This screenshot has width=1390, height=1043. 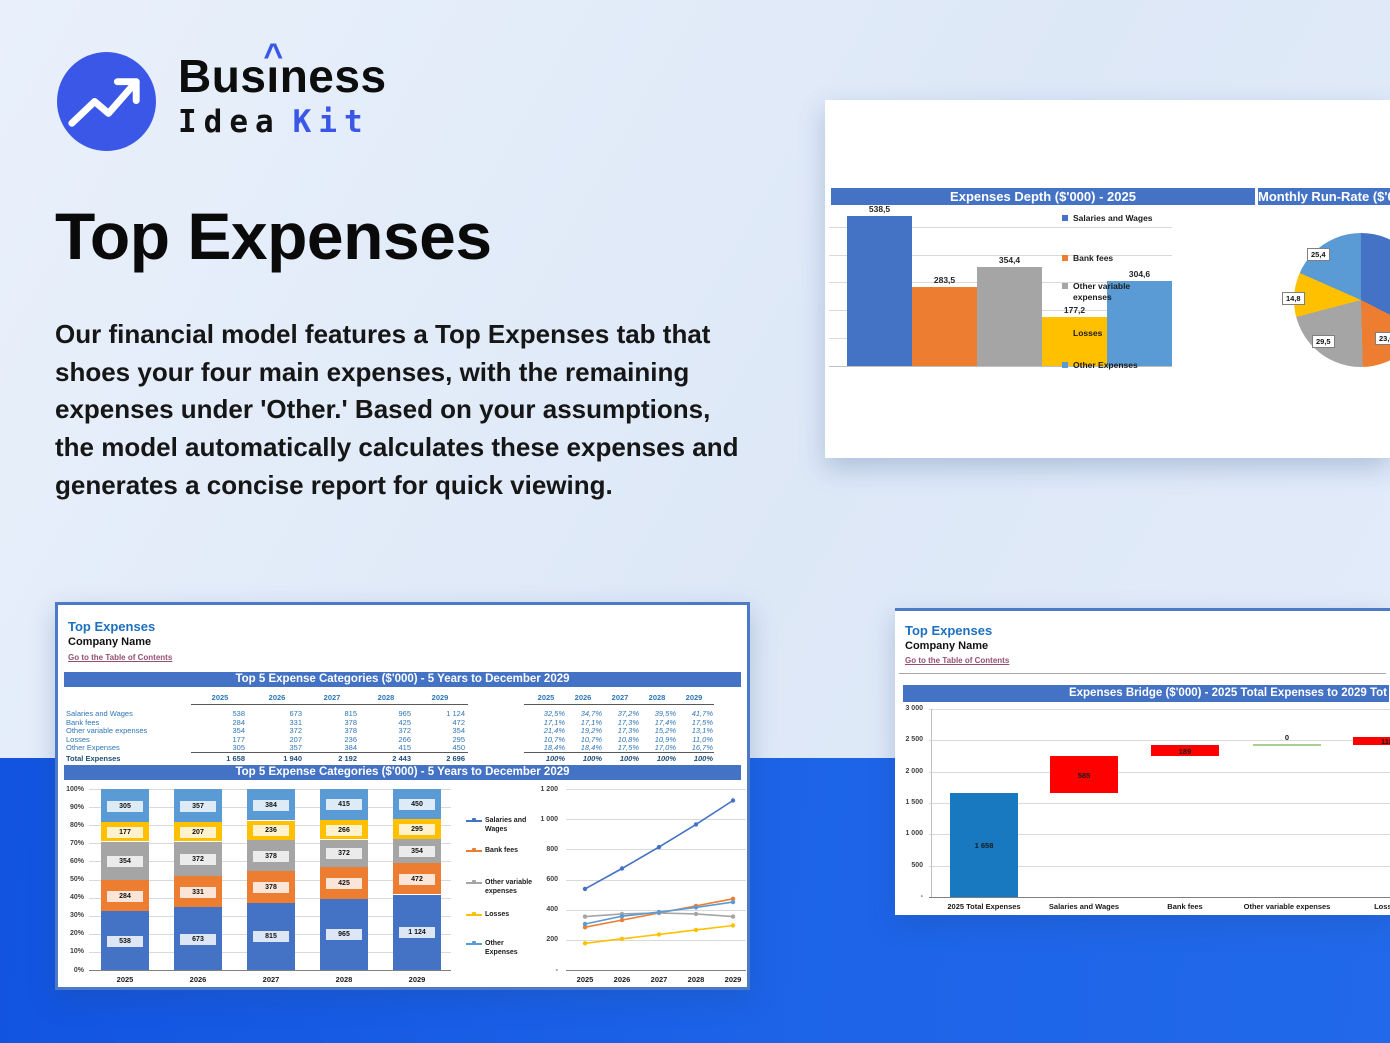 What do you see at coordinates (591, 739) in the screenshot?
I see `table-cell: 10,7%` at bounding box center [591, 739].